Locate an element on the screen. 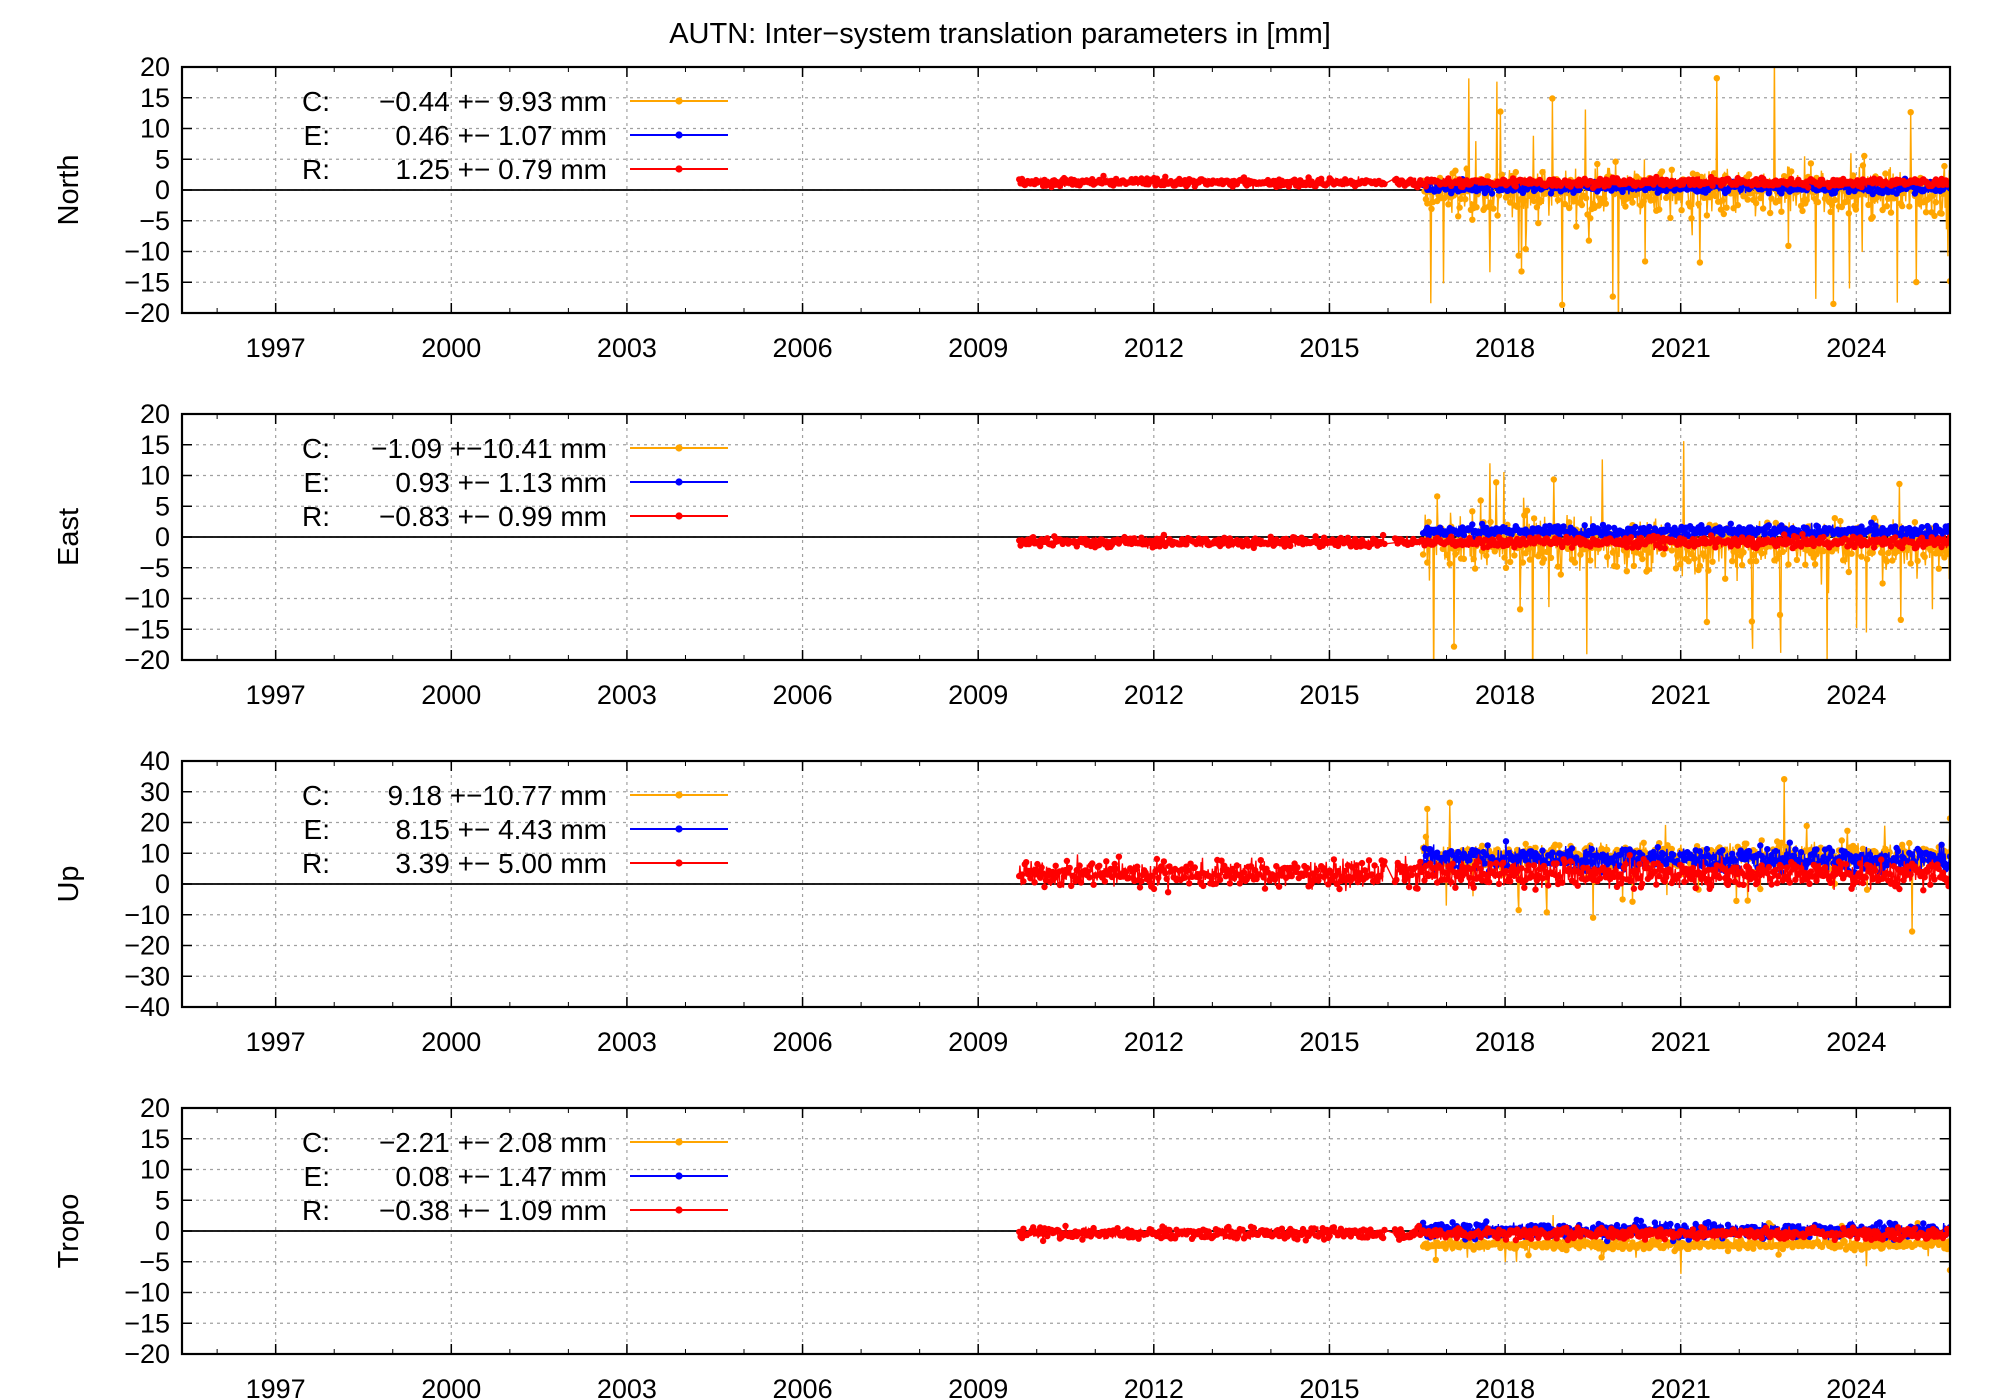  legend-label-C: C: is located at coordinates (316, 448).